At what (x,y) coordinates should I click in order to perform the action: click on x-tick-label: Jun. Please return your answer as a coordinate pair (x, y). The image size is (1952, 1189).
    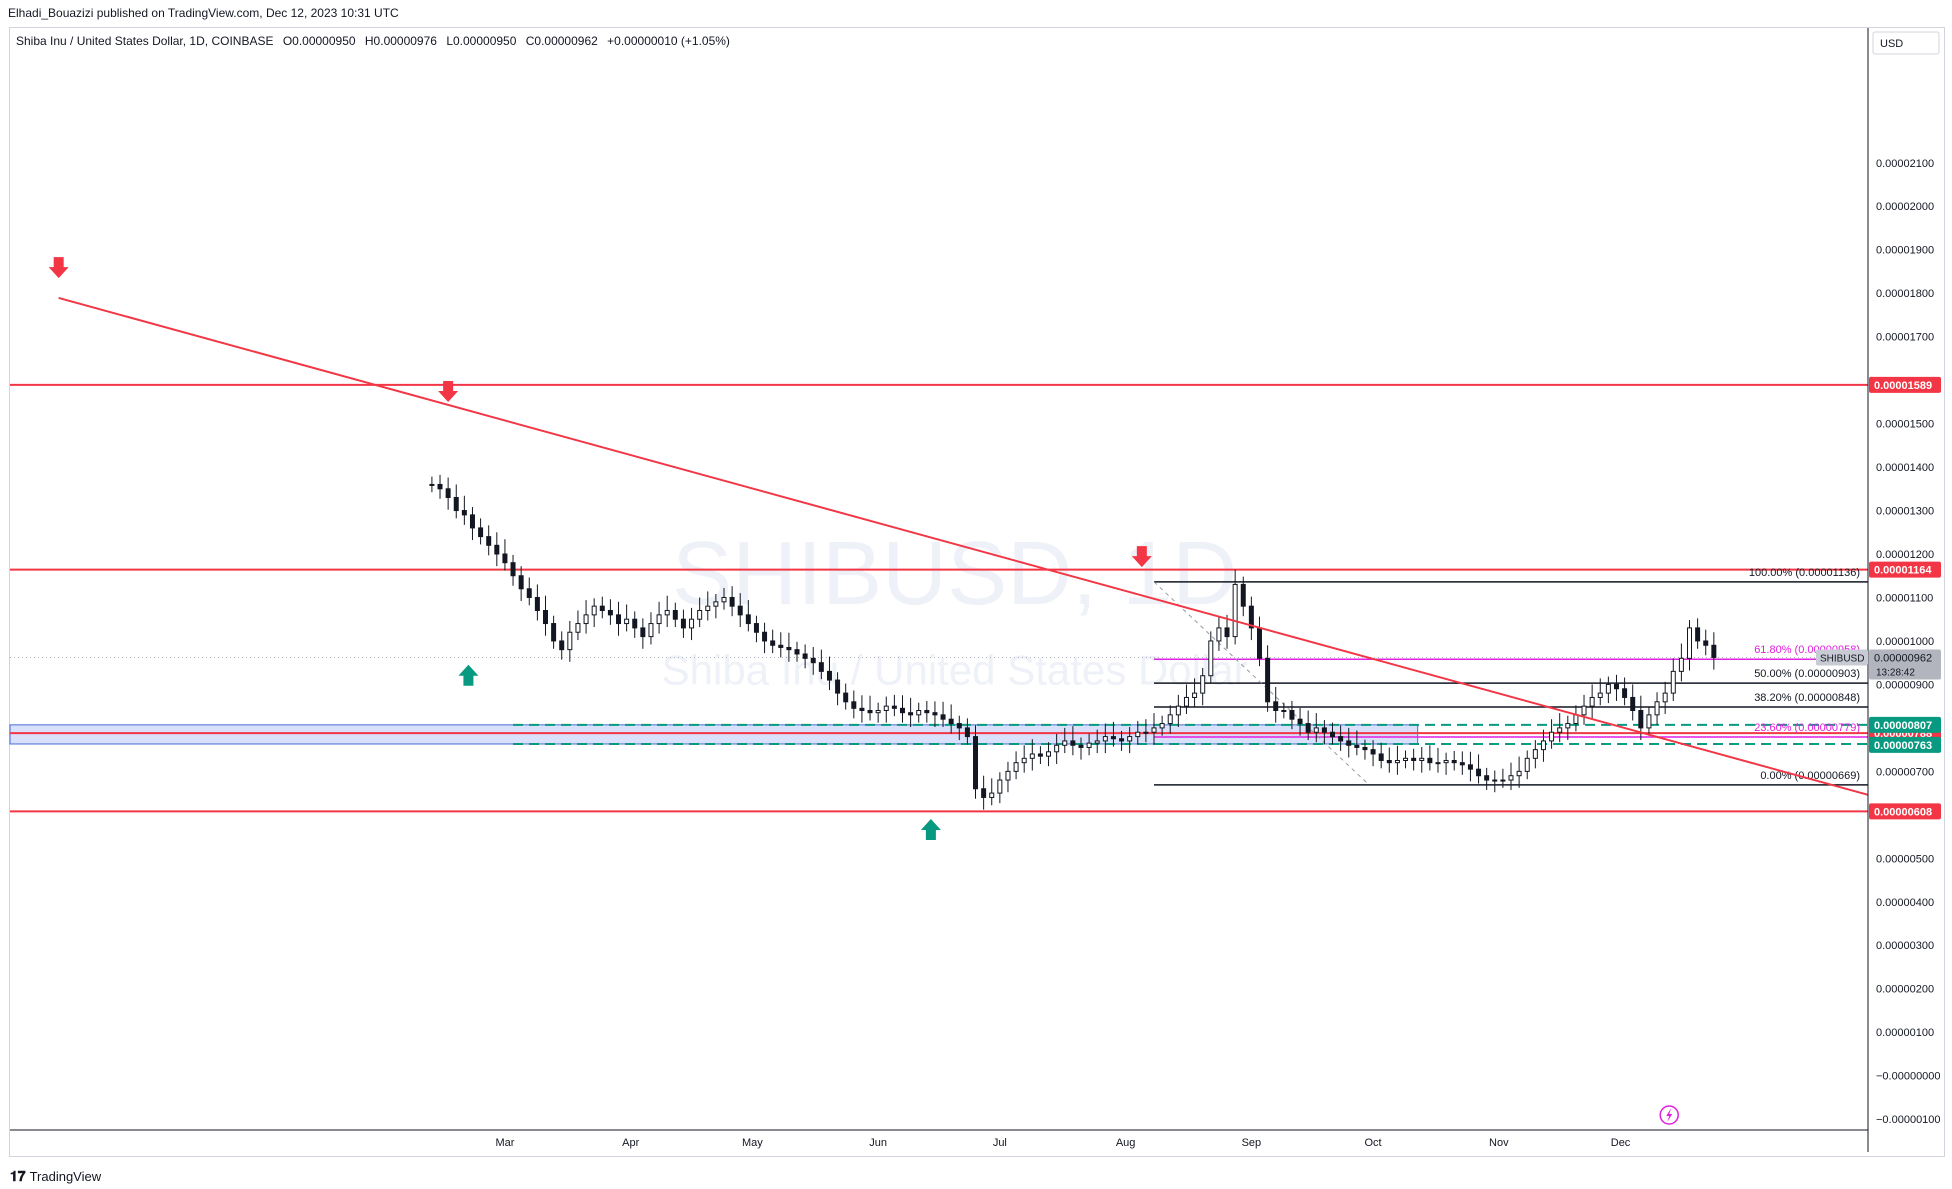
    Looking at the image, I should click on (878, 1143).